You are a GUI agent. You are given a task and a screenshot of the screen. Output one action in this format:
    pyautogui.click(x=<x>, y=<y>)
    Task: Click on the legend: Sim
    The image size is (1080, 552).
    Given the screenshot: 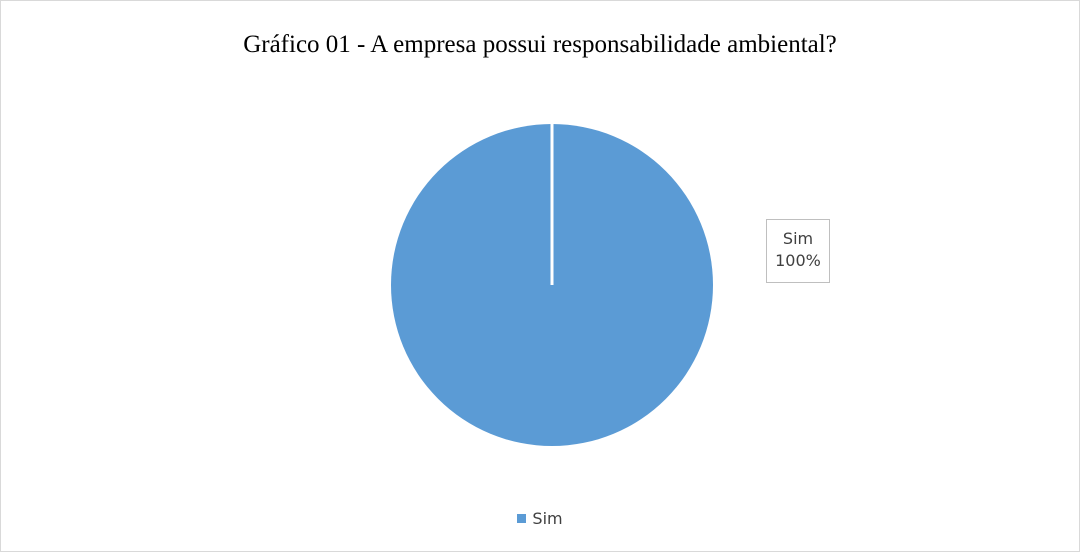 What is the action you would take?
    pyautogui.click(x=540, y=518)
    